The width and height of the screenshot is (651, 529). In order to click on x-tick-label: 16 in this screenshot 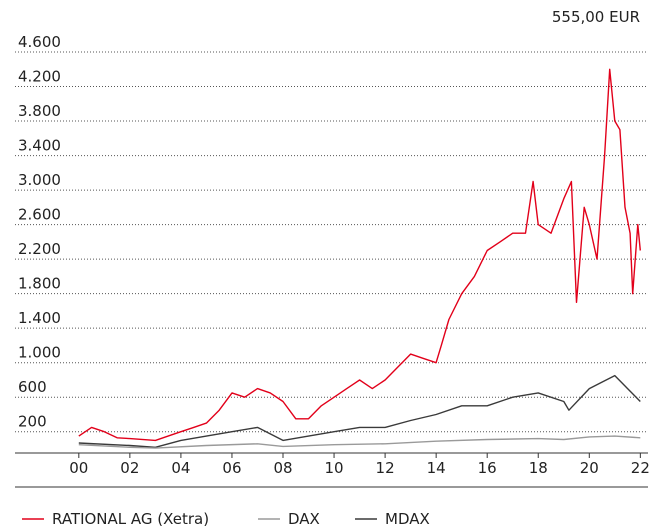, I will do `click(487, 468)`.